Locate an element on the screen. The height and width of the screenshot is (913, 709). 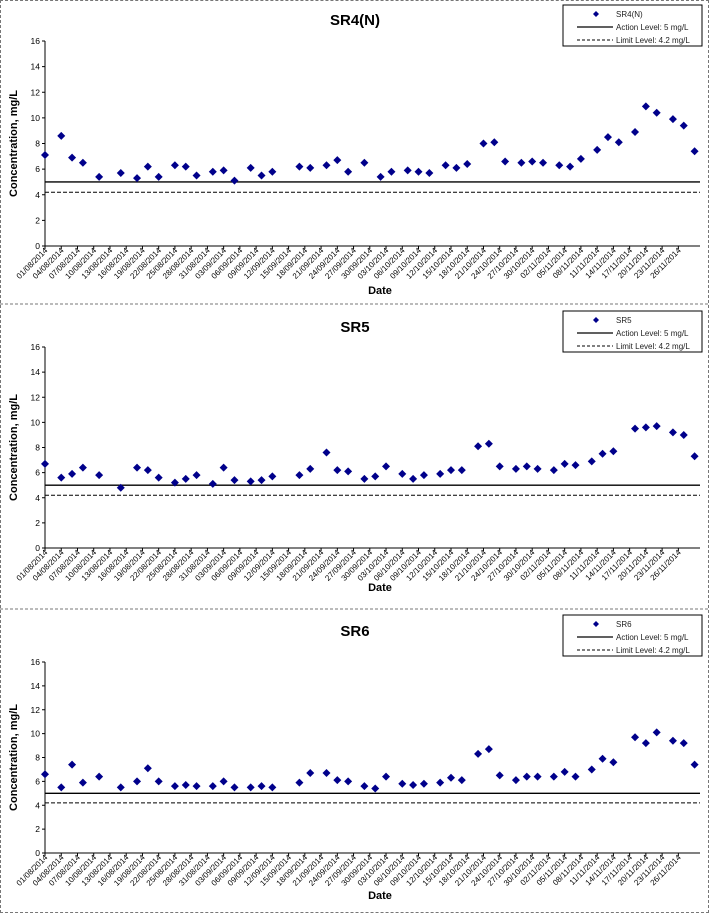
y-tick-label: 16 is located at coordinates (36, 347).